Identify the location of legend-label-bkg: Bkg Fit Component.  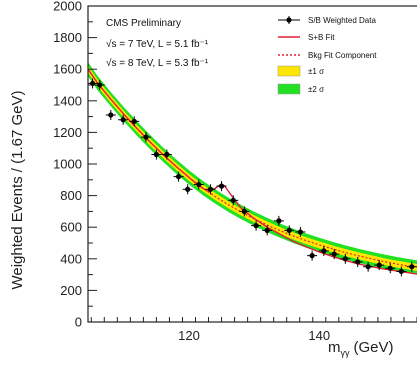
(342, 55).